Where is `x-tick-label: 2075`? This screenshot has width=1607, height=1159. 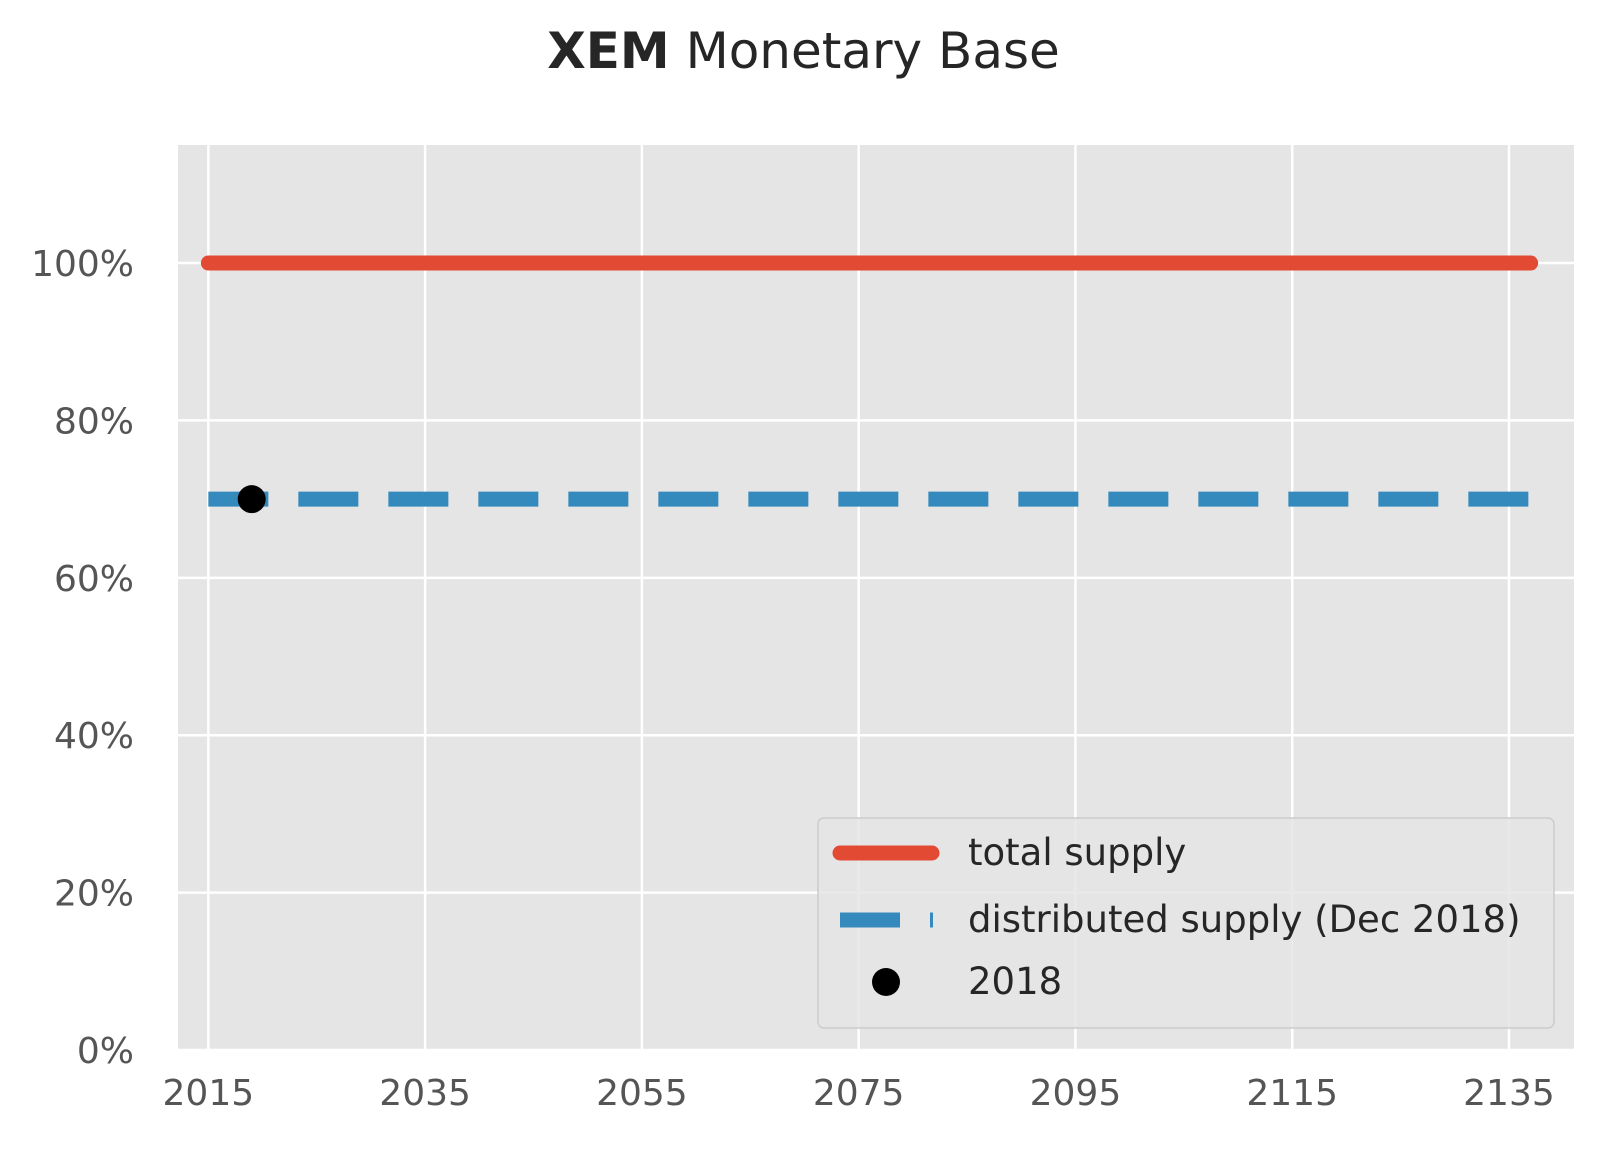 x-tick-label: 2075 is located at coordinates (859, 1093).